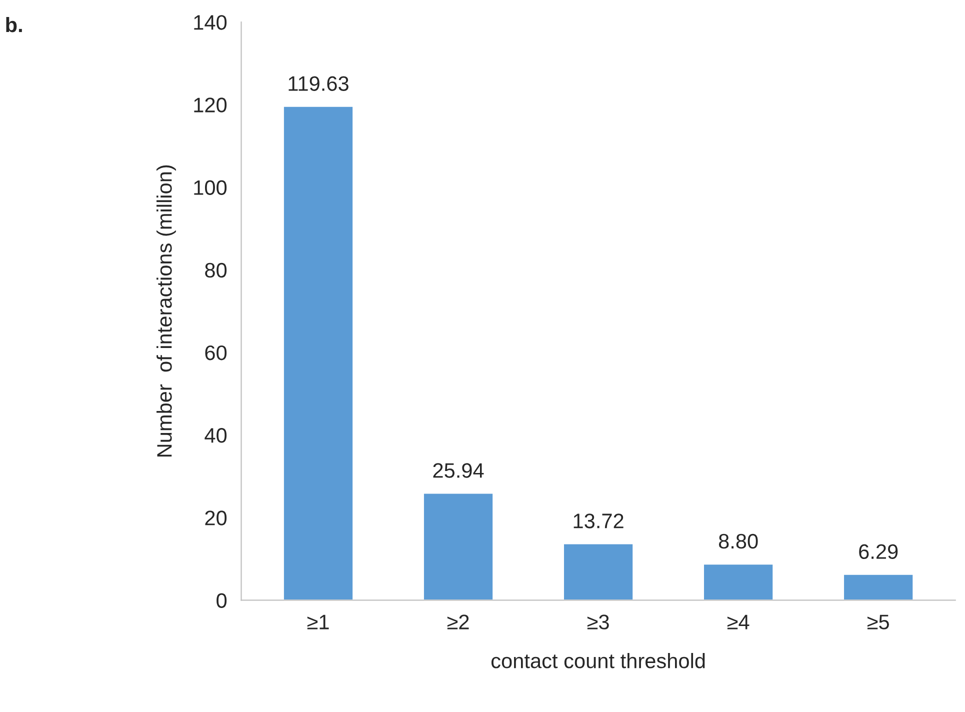 This screenshot has height=712, width=965. What do you see at coordinates (210, 188) in the screenshot?
I see `y-tick-label: 100` at bounding box center [210, 188].